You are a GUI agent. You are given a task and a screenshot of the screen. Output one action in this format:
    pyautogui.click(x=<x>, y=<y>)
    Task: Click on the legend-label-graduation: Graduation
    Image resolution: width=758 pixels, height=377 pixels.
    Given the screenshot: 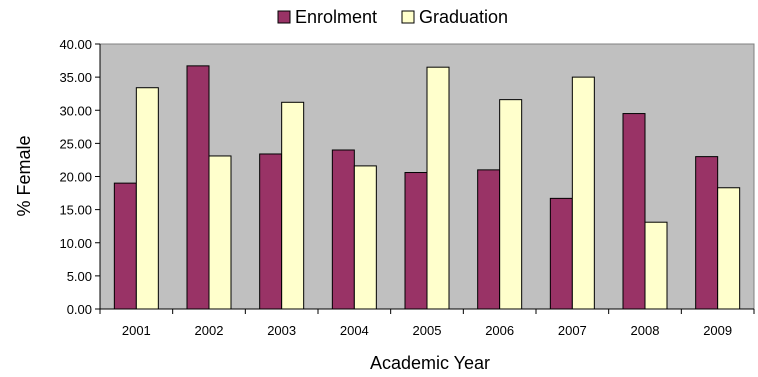 What is the action you would take?
    pyautogui.click(x=463, y=17)
    